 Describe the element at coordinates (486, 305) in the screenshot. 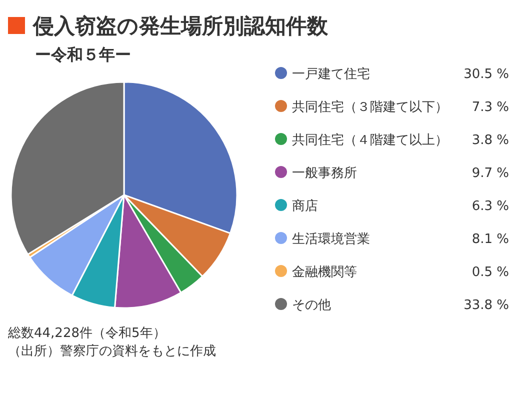

I see `data-label: 33.8 %` at that location.